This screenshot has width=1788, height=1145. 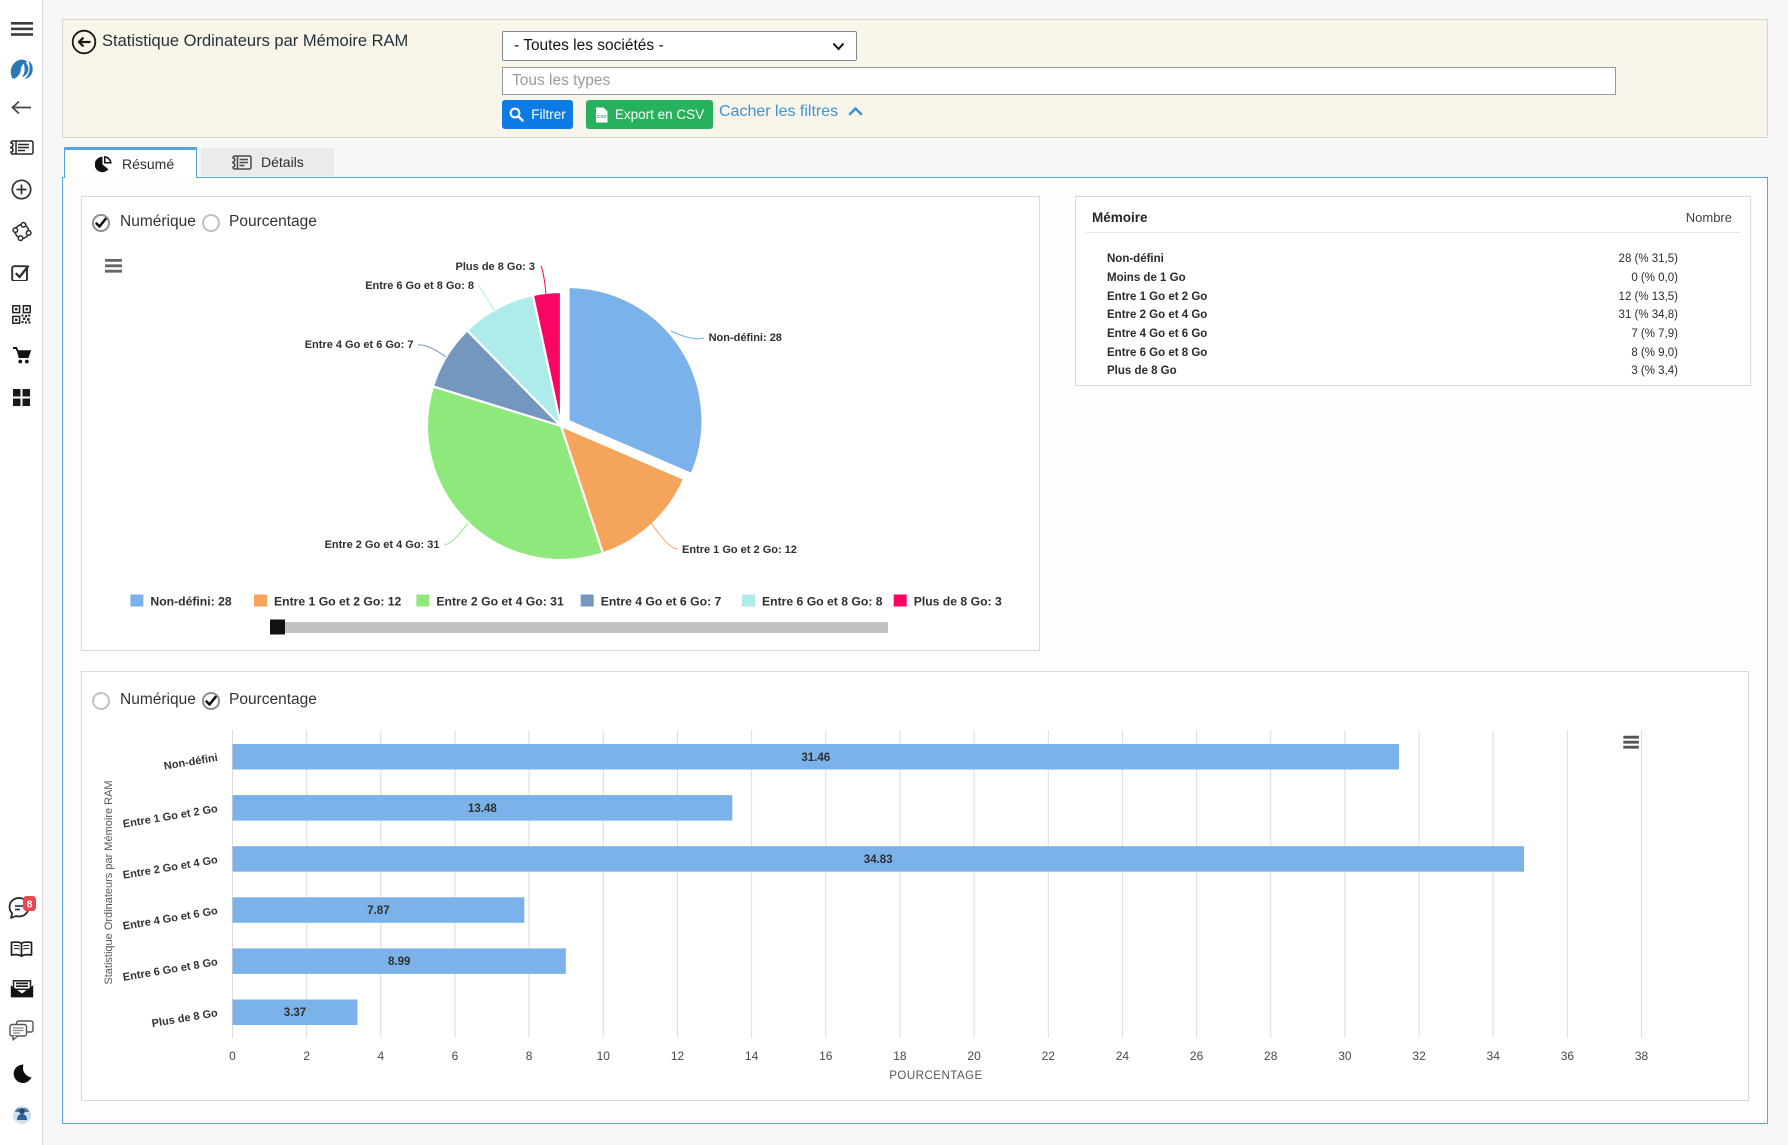 What do you see at coordinates (602, 117) in the screenshot?
I see `svg-text: CSV` at bounding box center [602, 117].